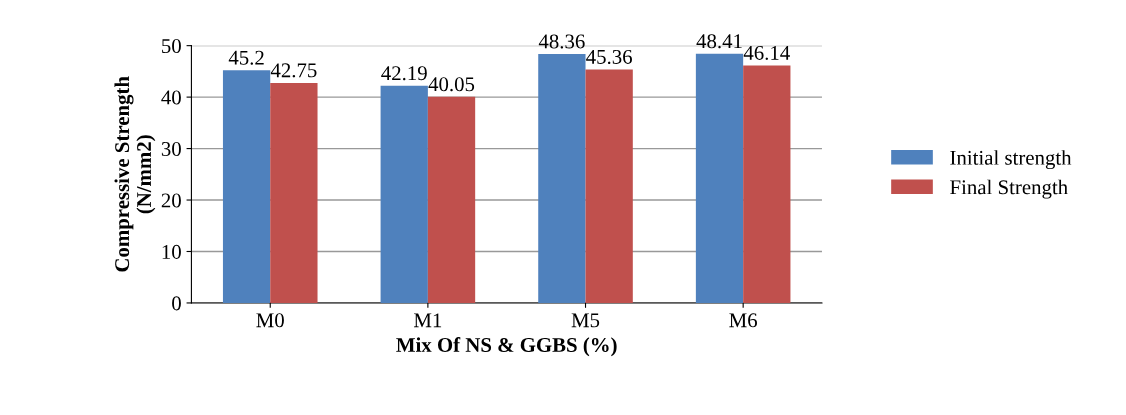 The image size is (1126, 415). I want to click on y-tick-label: 40, so click(171, 97).